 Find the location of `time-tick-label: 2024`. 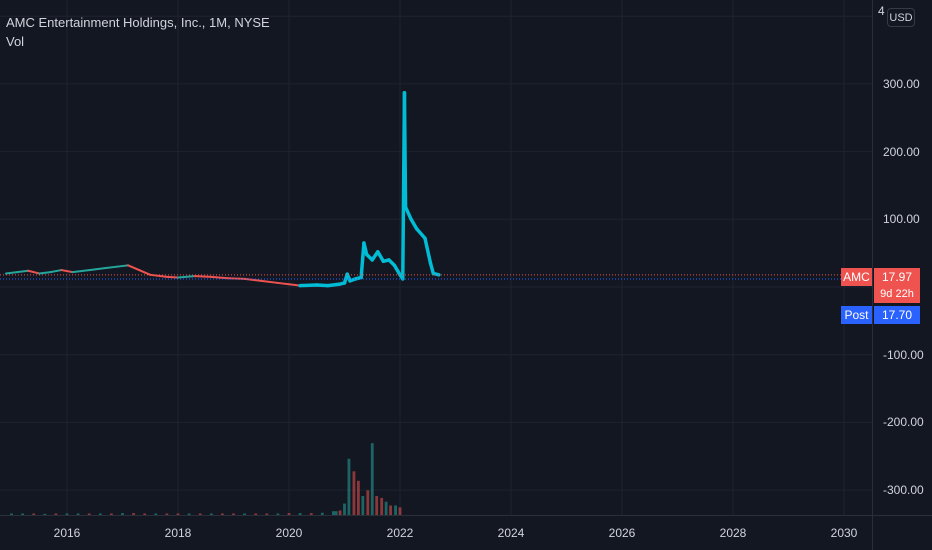

time-tick-label: 2024 is located at coordinates (511, 533).